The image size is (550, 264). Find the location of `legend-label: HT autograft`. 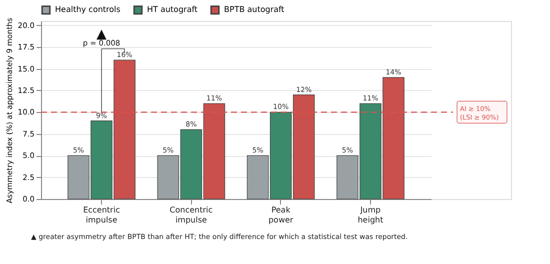

legend-label: HT autograft is located at coordinates (172, 9).